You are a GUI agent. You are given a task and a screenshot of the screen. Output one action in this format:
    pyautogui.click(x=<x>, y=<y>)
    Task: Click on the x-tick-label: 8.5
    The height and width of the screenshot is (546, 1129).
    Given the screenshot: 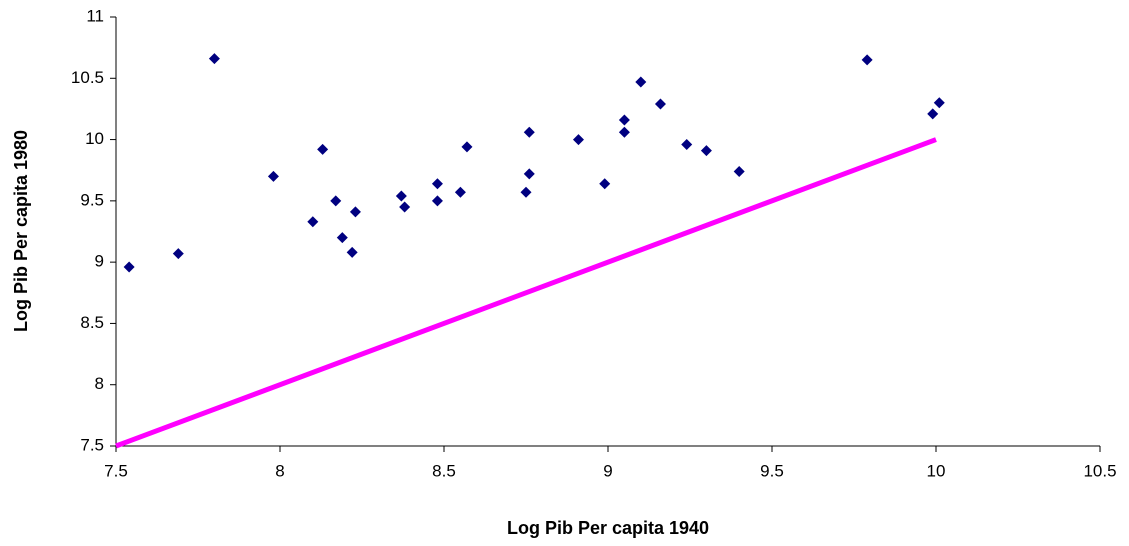 What is the action you would take?
    pyautogui.click(x=444, y=470)
    